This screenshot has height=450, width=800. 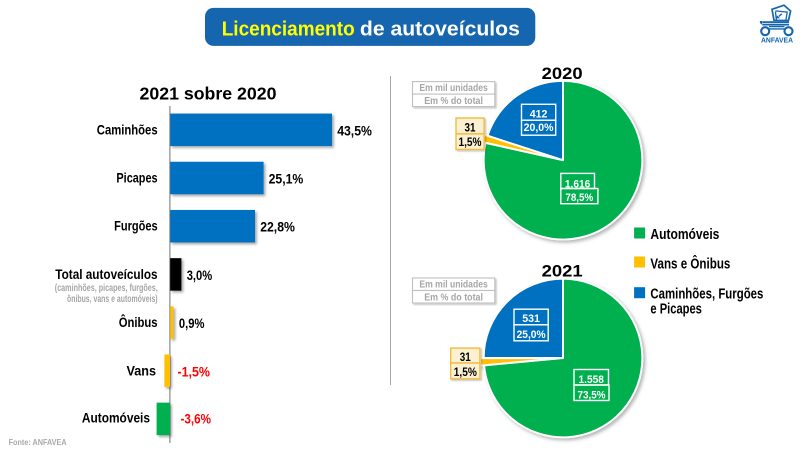 I want to click on svg-text: 0,9%, so click(x=192, y=323).